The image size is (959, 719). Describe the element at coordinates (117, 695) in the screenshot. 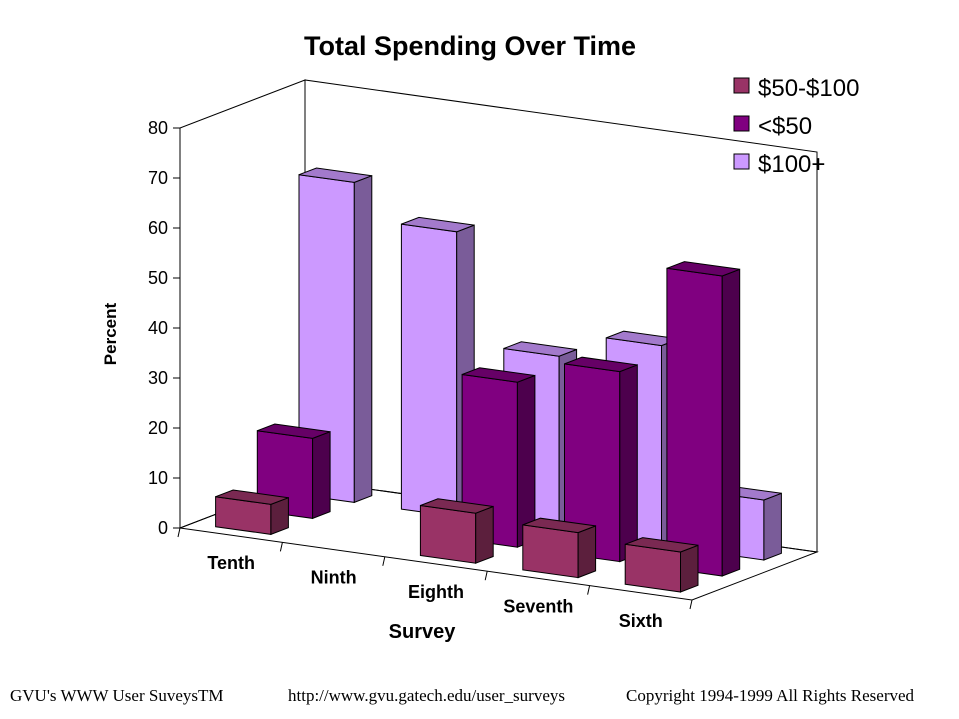

I see `footer-survey-name: GVU's WWW User SuveysTM` at that location.